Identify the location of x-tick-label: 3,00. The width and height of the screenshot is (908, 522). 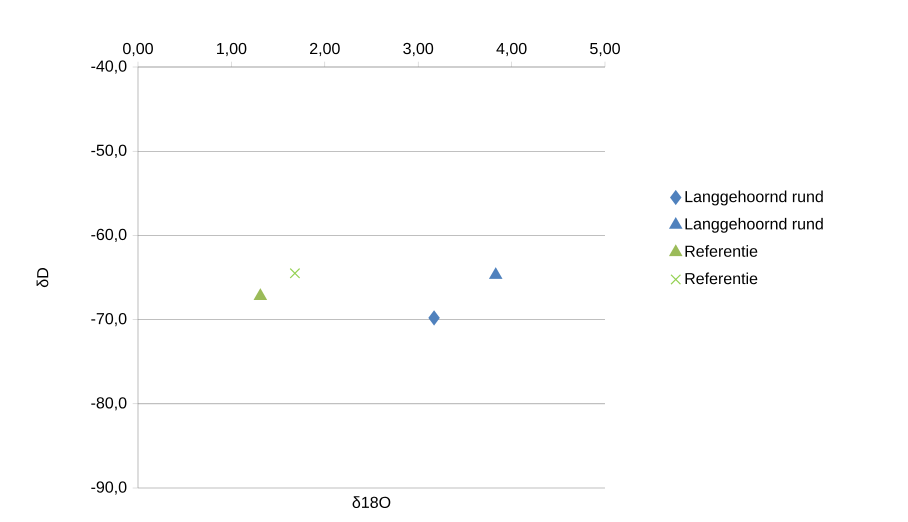
(418, 49).